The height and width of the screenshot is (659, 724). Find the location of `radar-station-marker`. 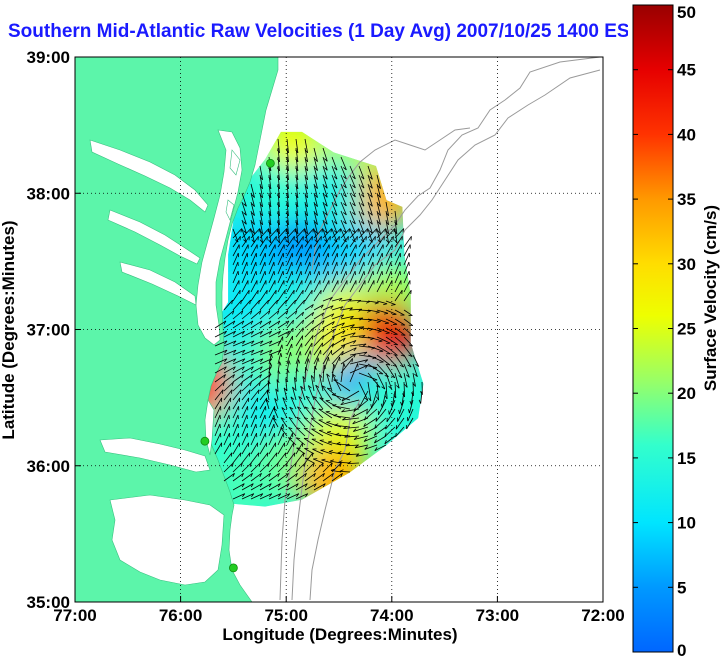

radar-station-marker is located at coordinates (205, 441).